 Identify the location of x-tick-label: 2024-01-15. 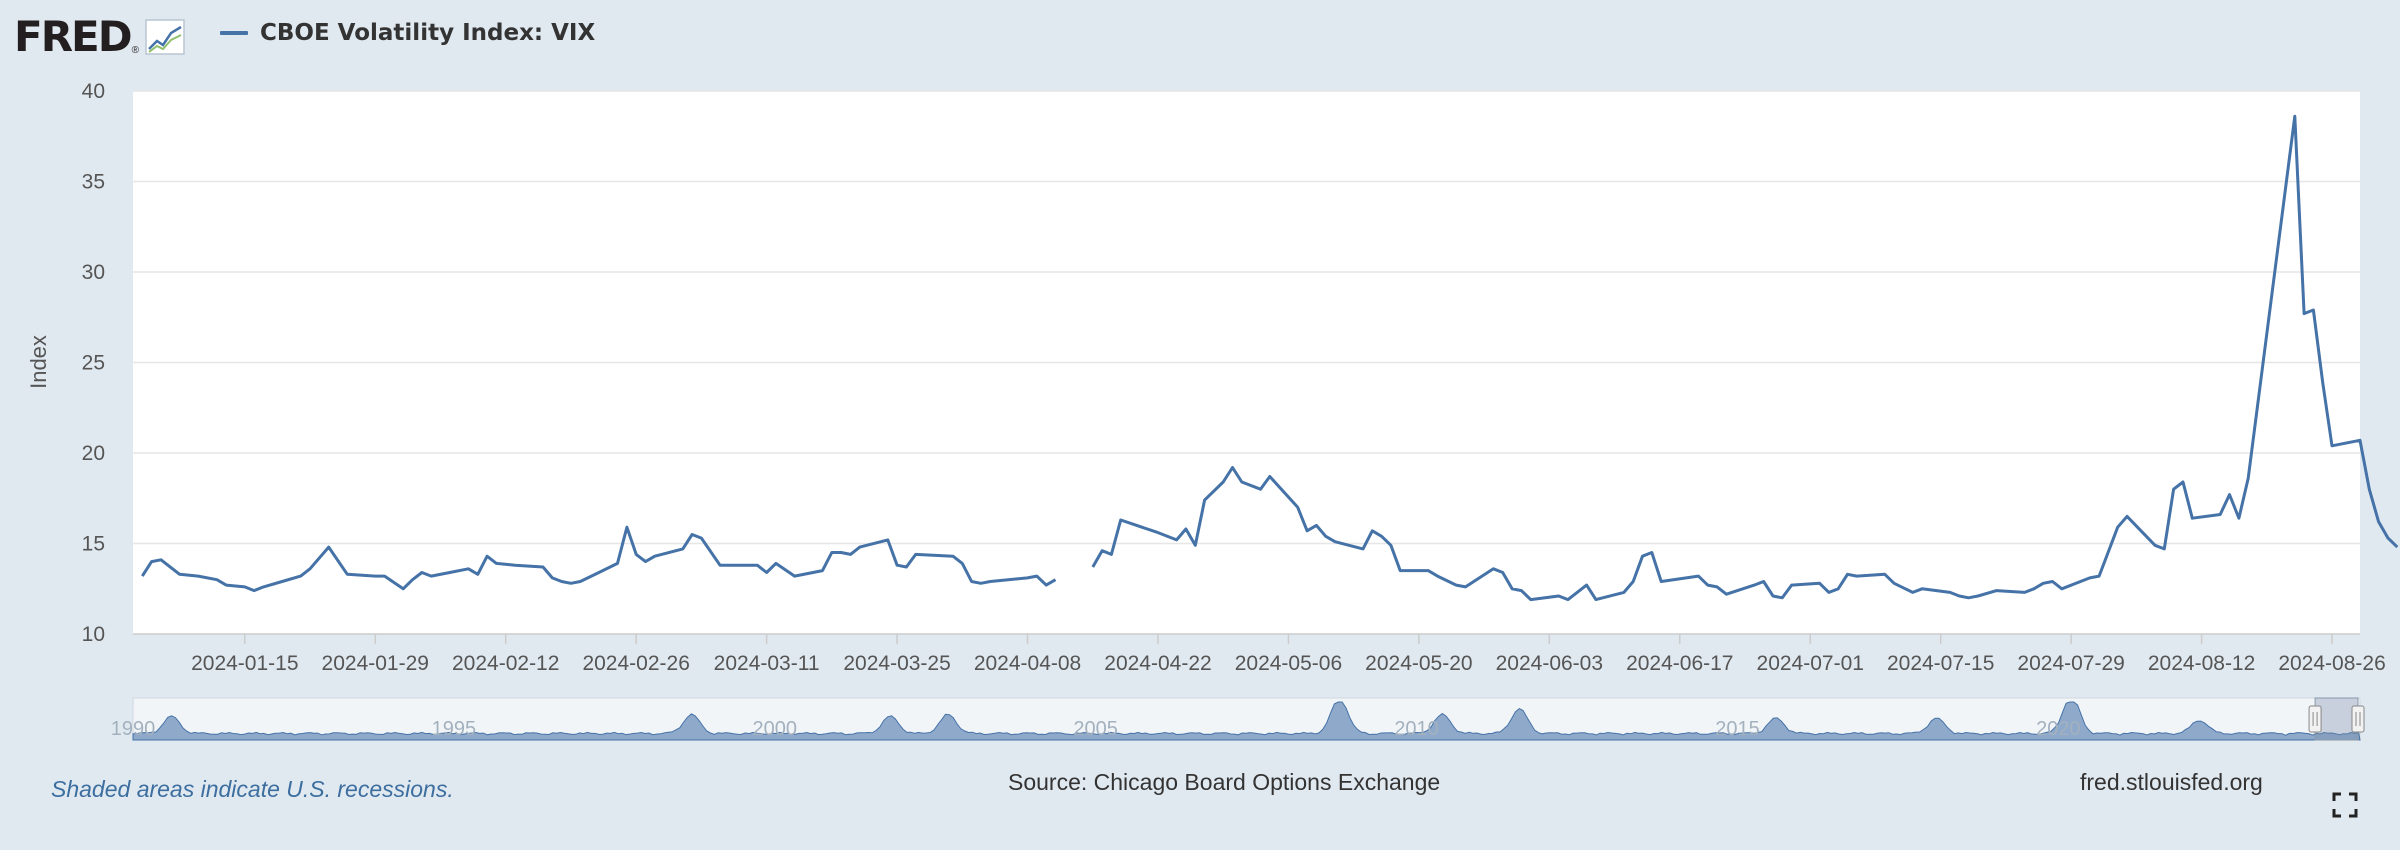
(244, 663).